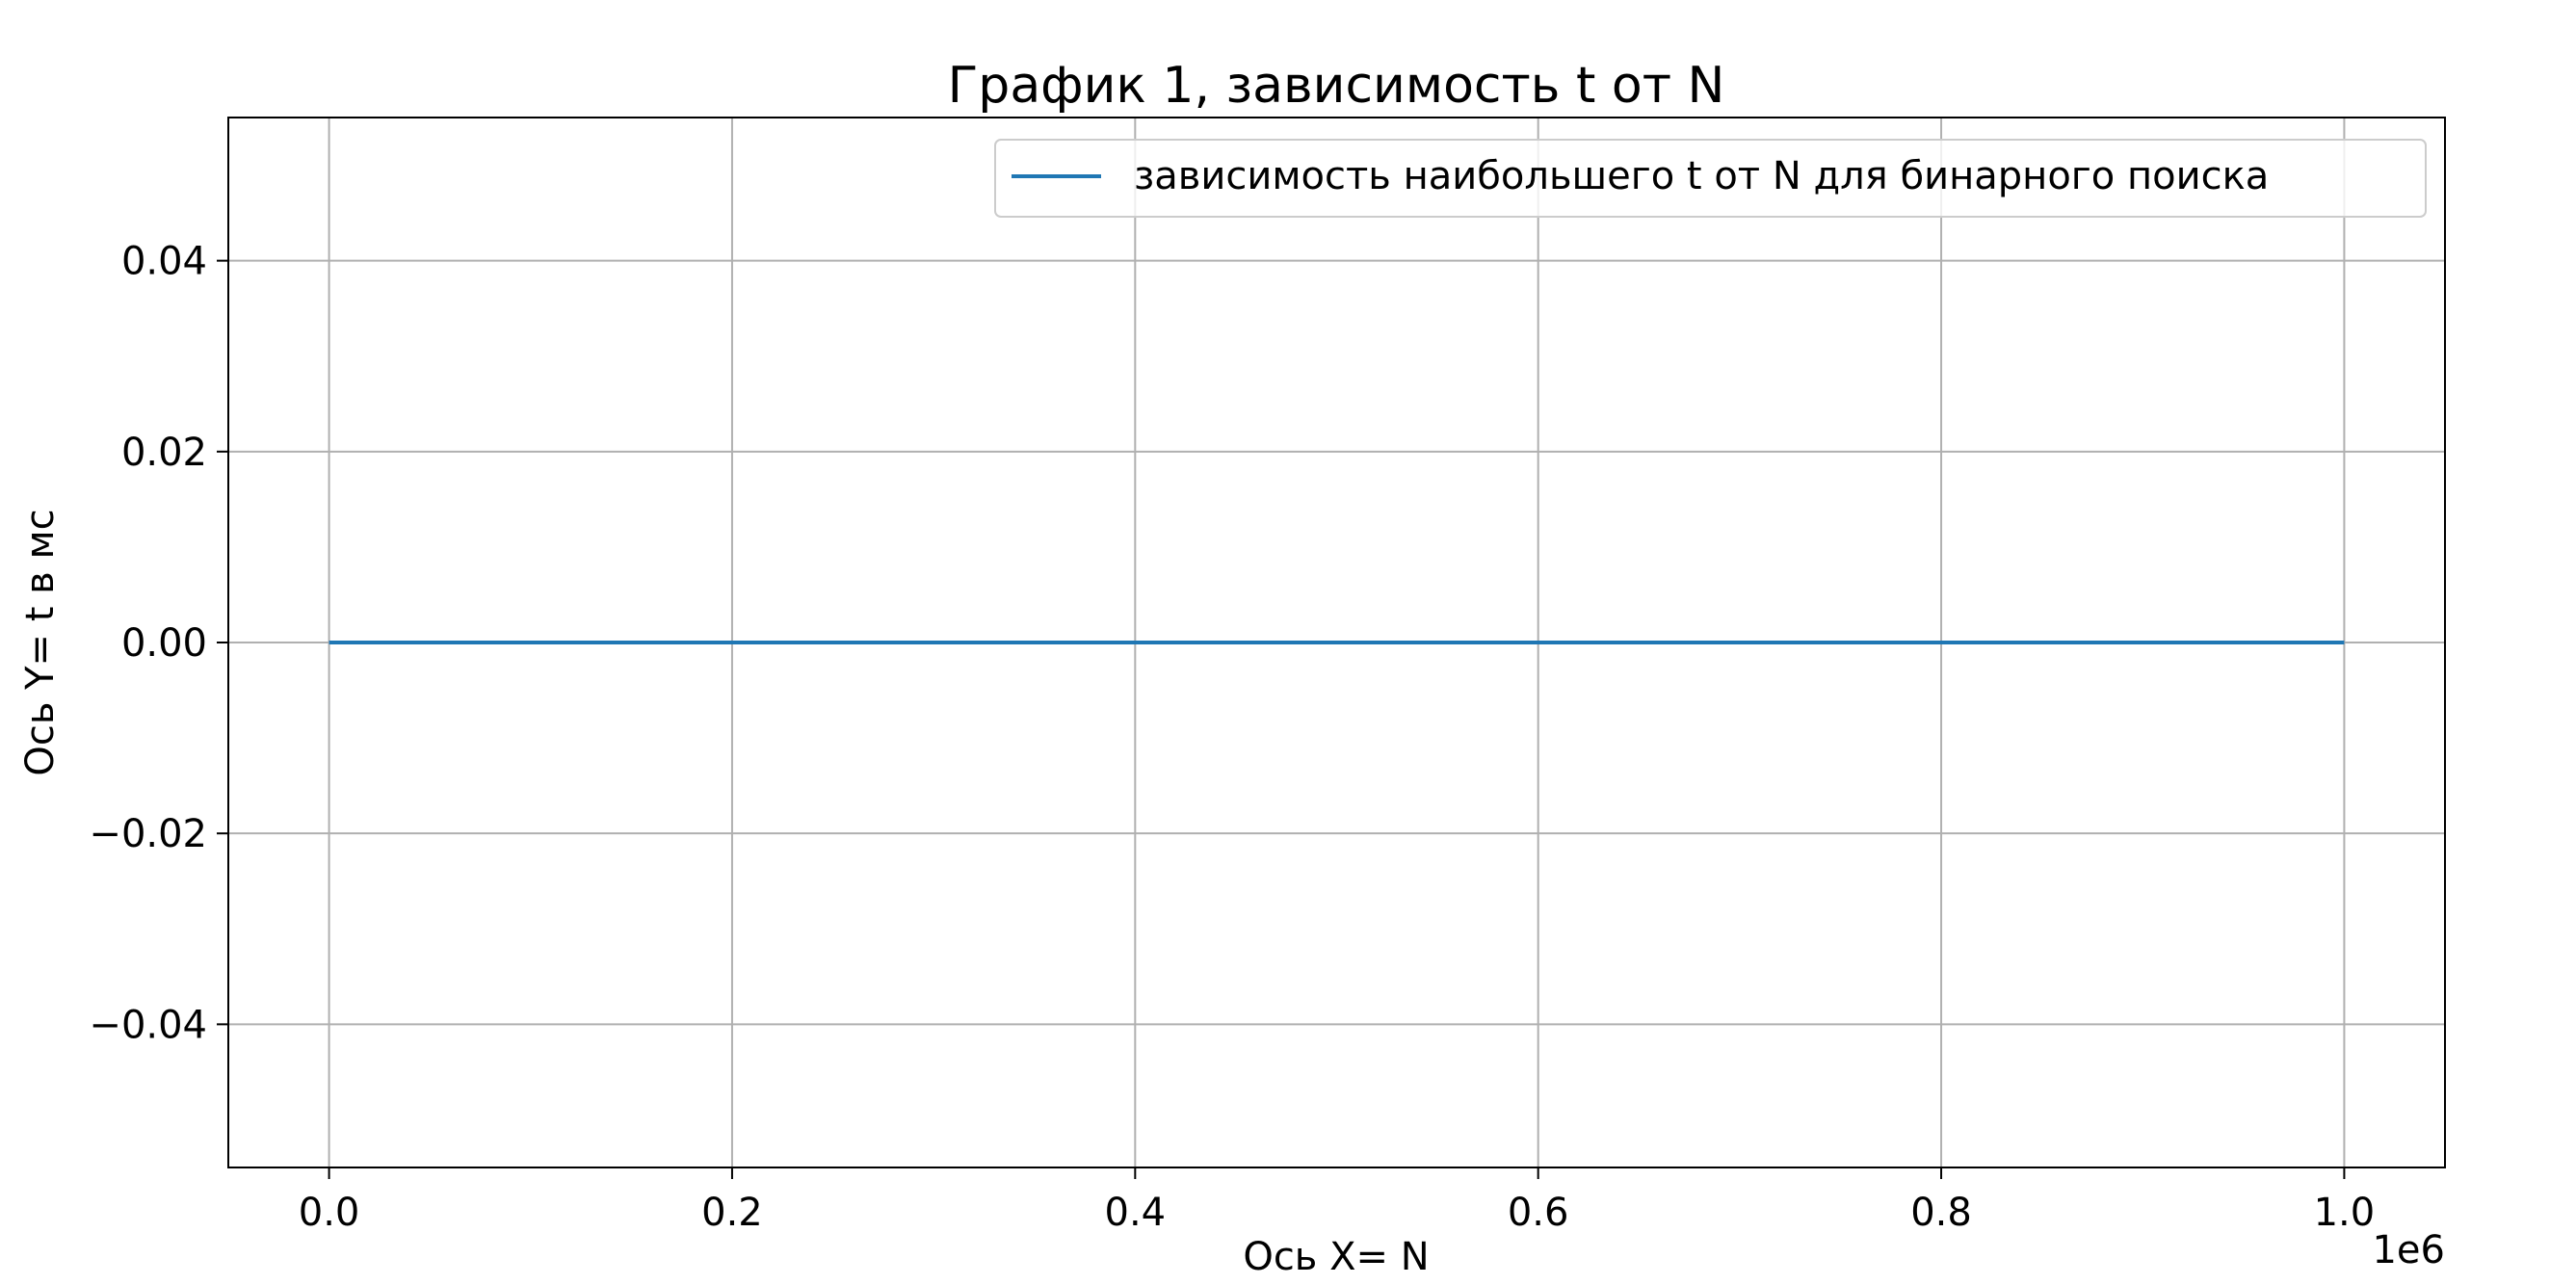 This screenshot has width=2576, height=1285. I want to click on x-tick-label: 1.0, so click(2345, 1213).